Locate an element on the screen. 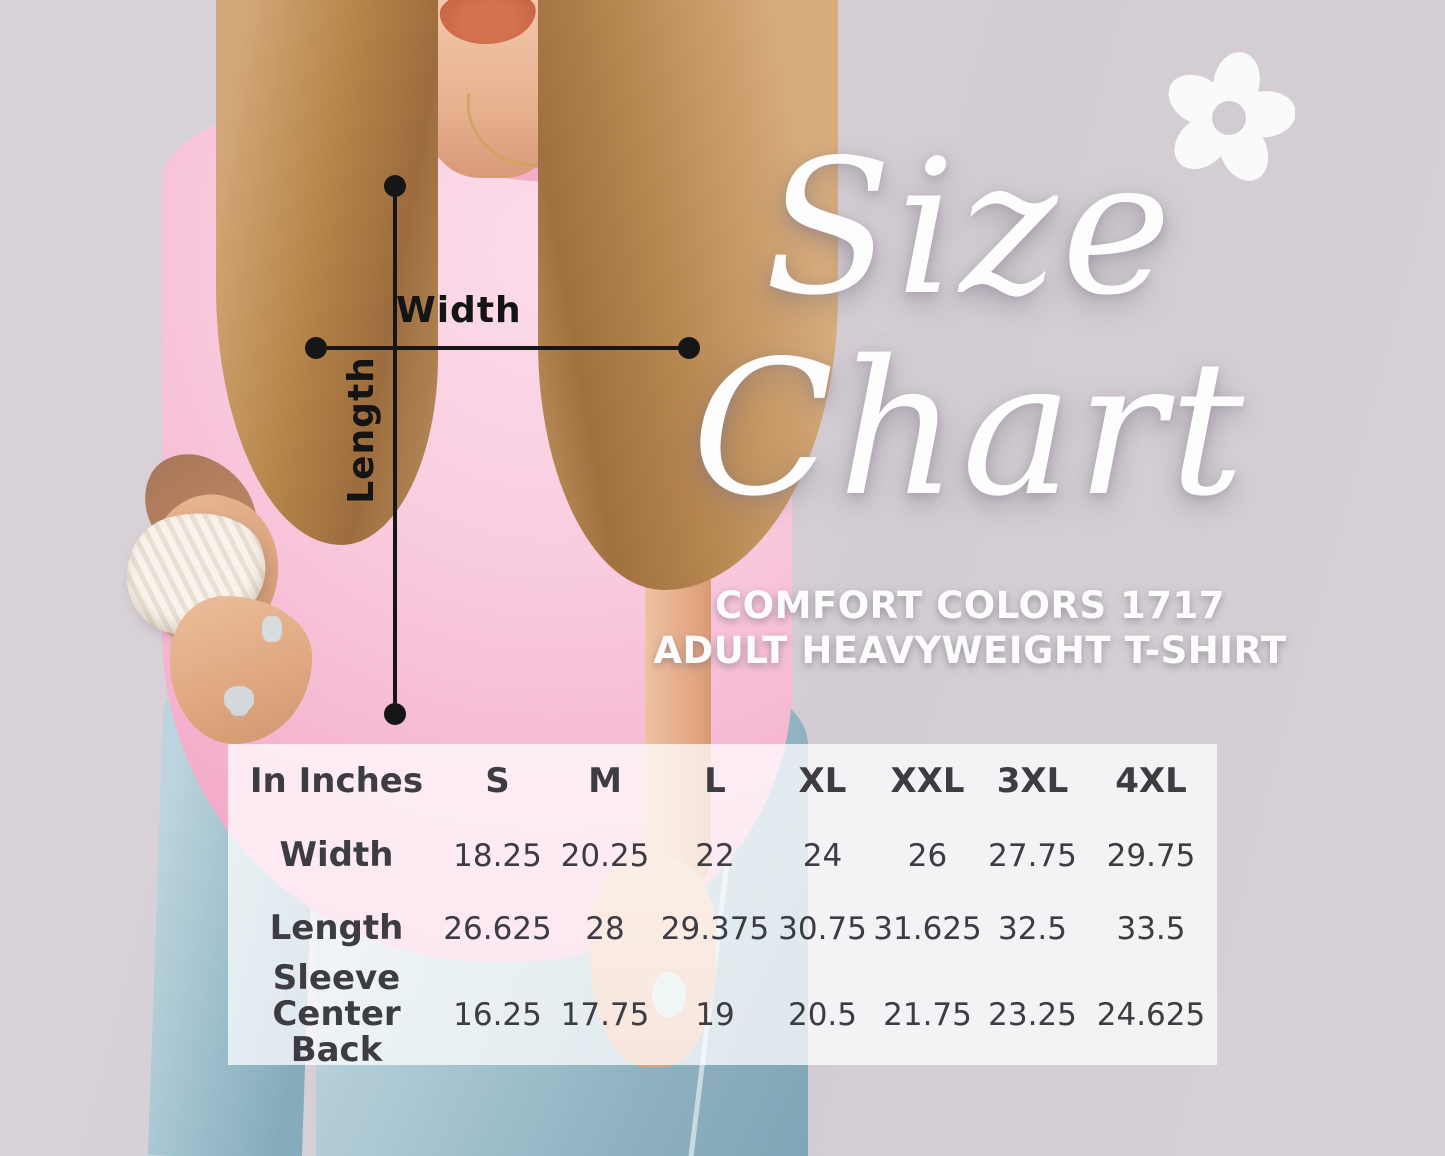  width-value: 20.25 is located at coordinates (605, 855).